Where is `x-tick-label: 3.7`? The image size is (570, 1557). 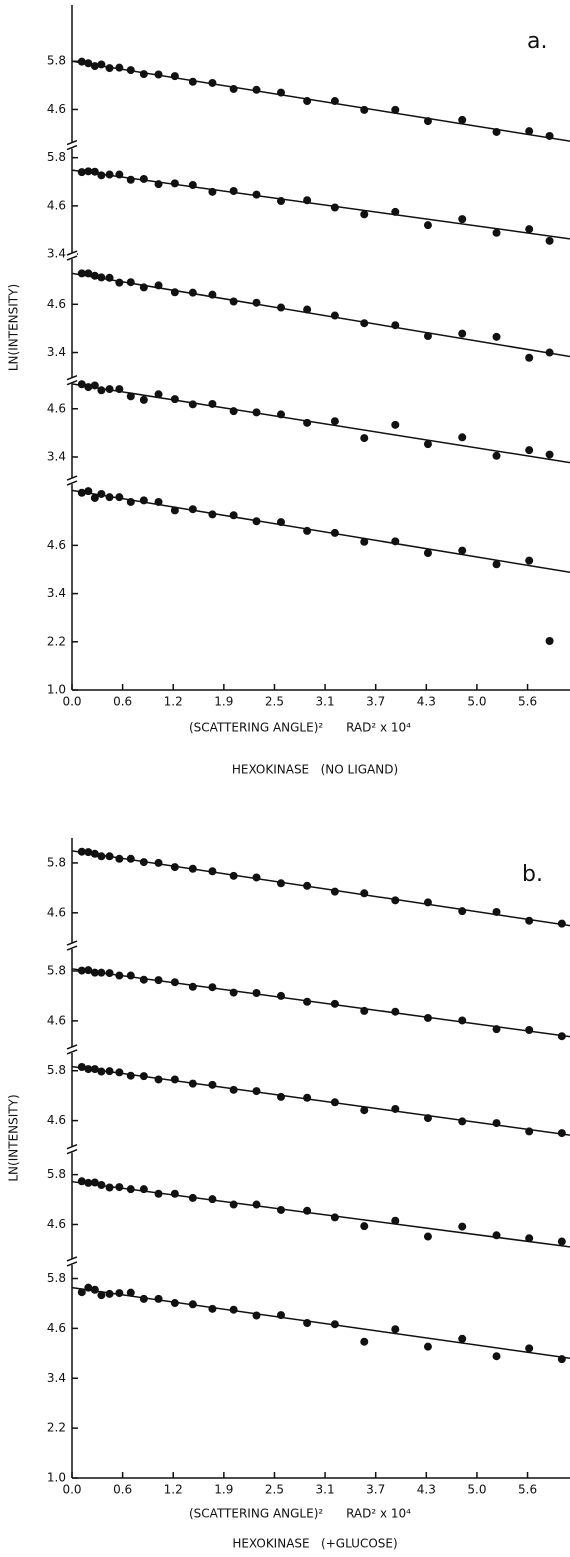
x-tick-label: 3.7 is located at coordinates (375, 1490).